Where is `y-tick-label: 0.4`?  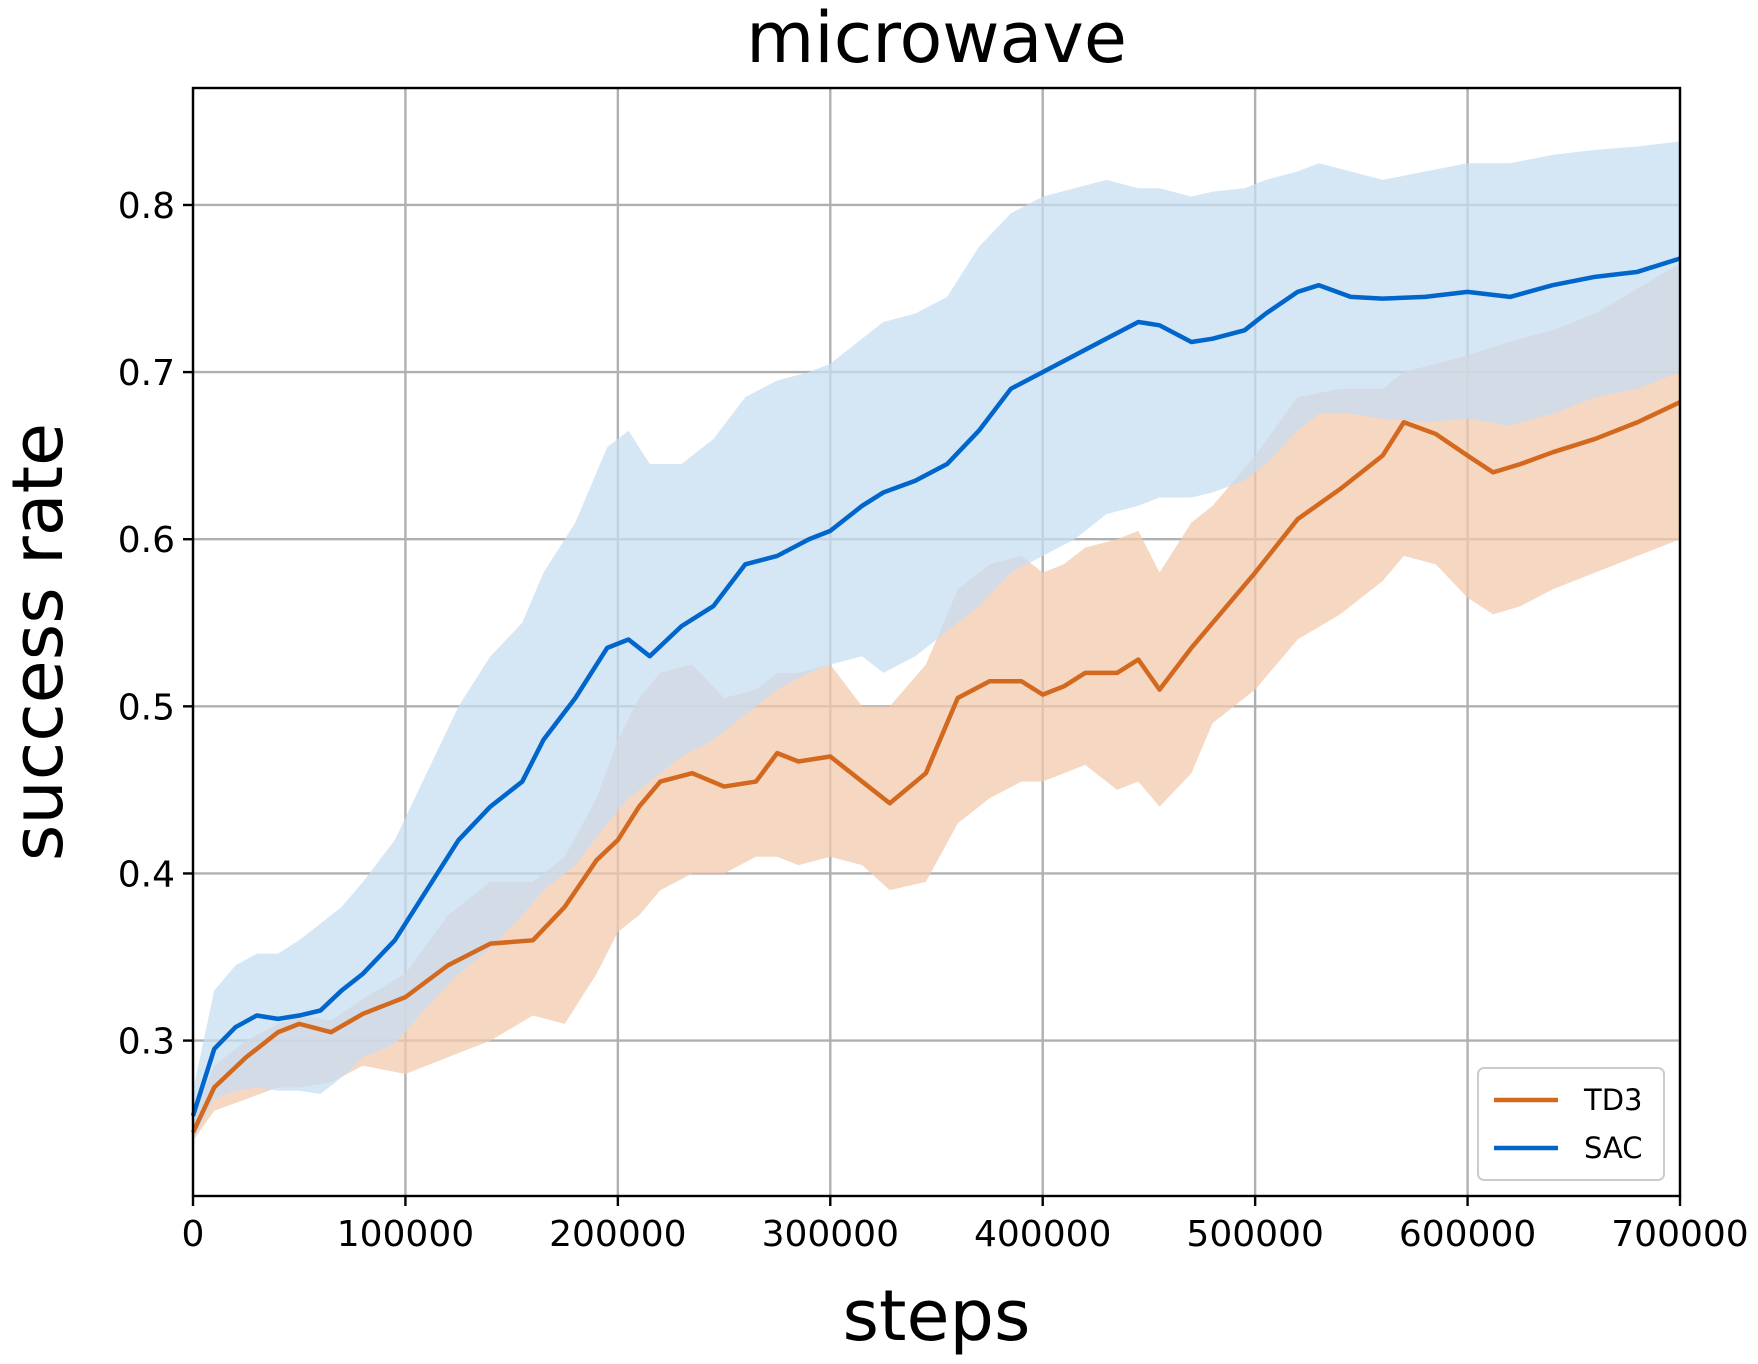 y-tick-label: 0.4 is located at coordinates (146, 874).